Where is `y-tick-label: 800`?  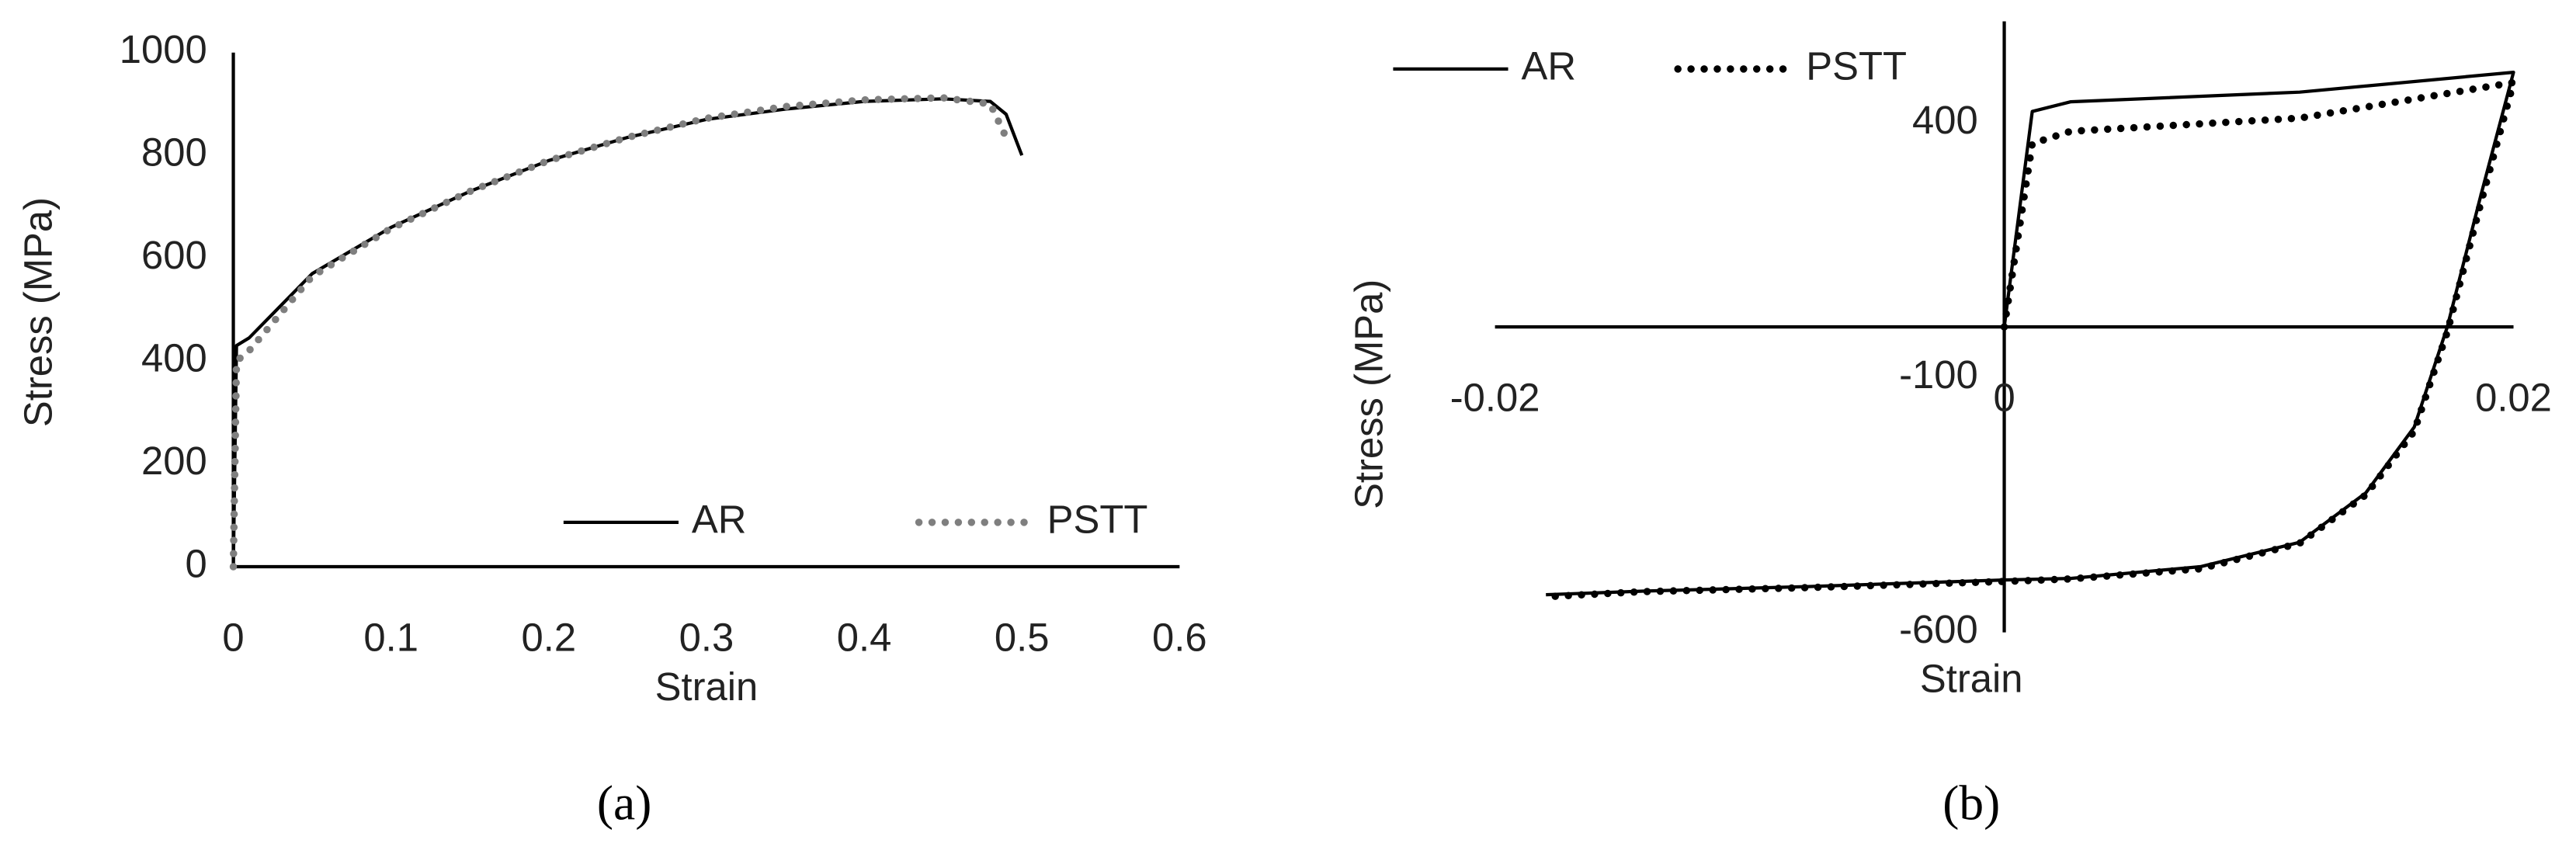
y-tick-label: 800 is located at coordinates (174, 152).